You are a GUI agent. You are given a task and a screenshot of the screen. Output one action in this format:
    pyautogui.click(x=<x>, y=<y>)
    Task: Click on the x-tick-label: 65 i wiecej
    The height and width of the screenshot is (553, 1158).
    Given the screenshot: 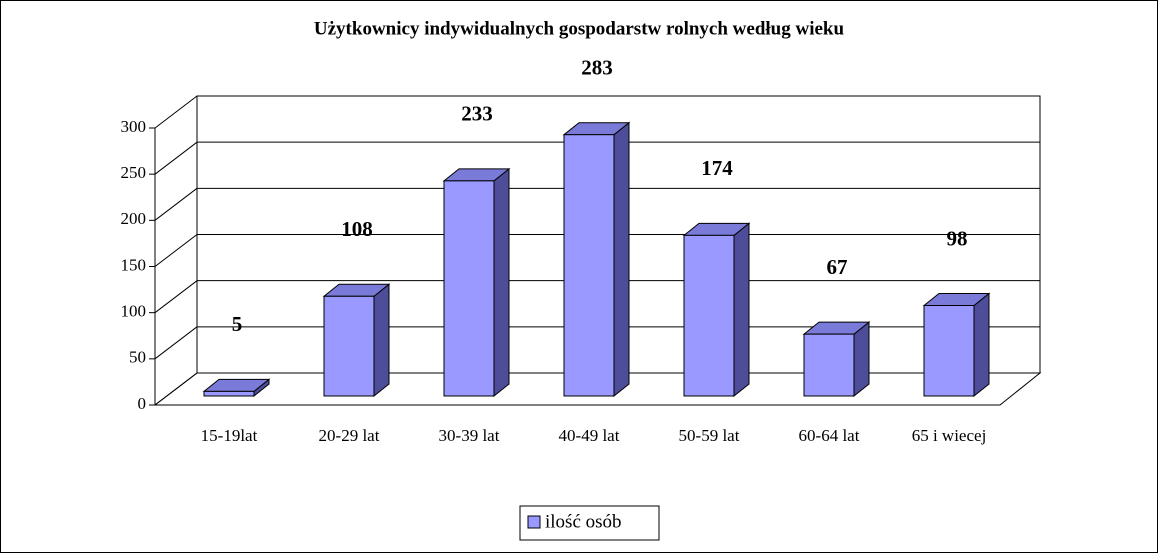 What is the action you would take?
    pyautogui.click(x=949, y=435)
    